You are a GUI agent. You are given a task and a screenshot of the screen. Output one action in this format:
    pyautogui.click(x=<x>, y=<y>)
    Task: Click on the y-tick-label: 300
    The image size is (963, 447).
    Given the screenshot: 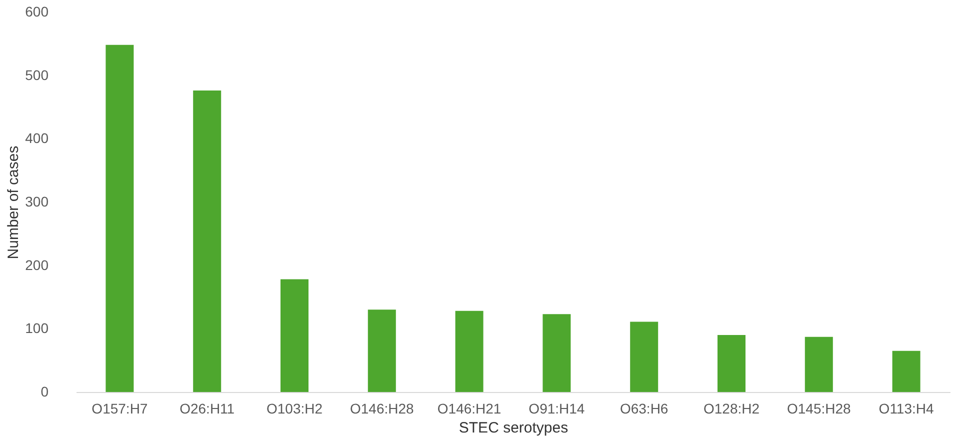 What is the action you would take?
    pyautogui.click(x=37, y=202)
    